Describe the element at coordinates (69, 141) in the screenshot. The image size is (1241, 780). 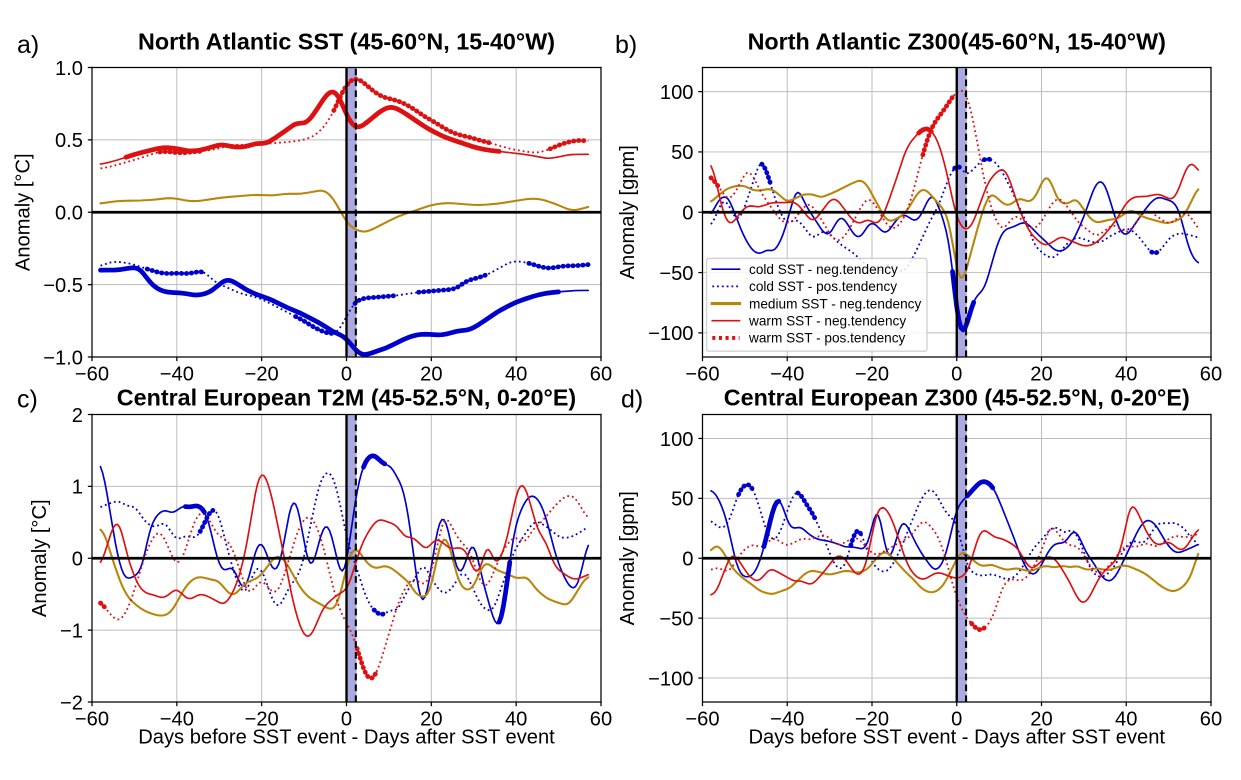
I see `svg-text: 0.5` at that location.